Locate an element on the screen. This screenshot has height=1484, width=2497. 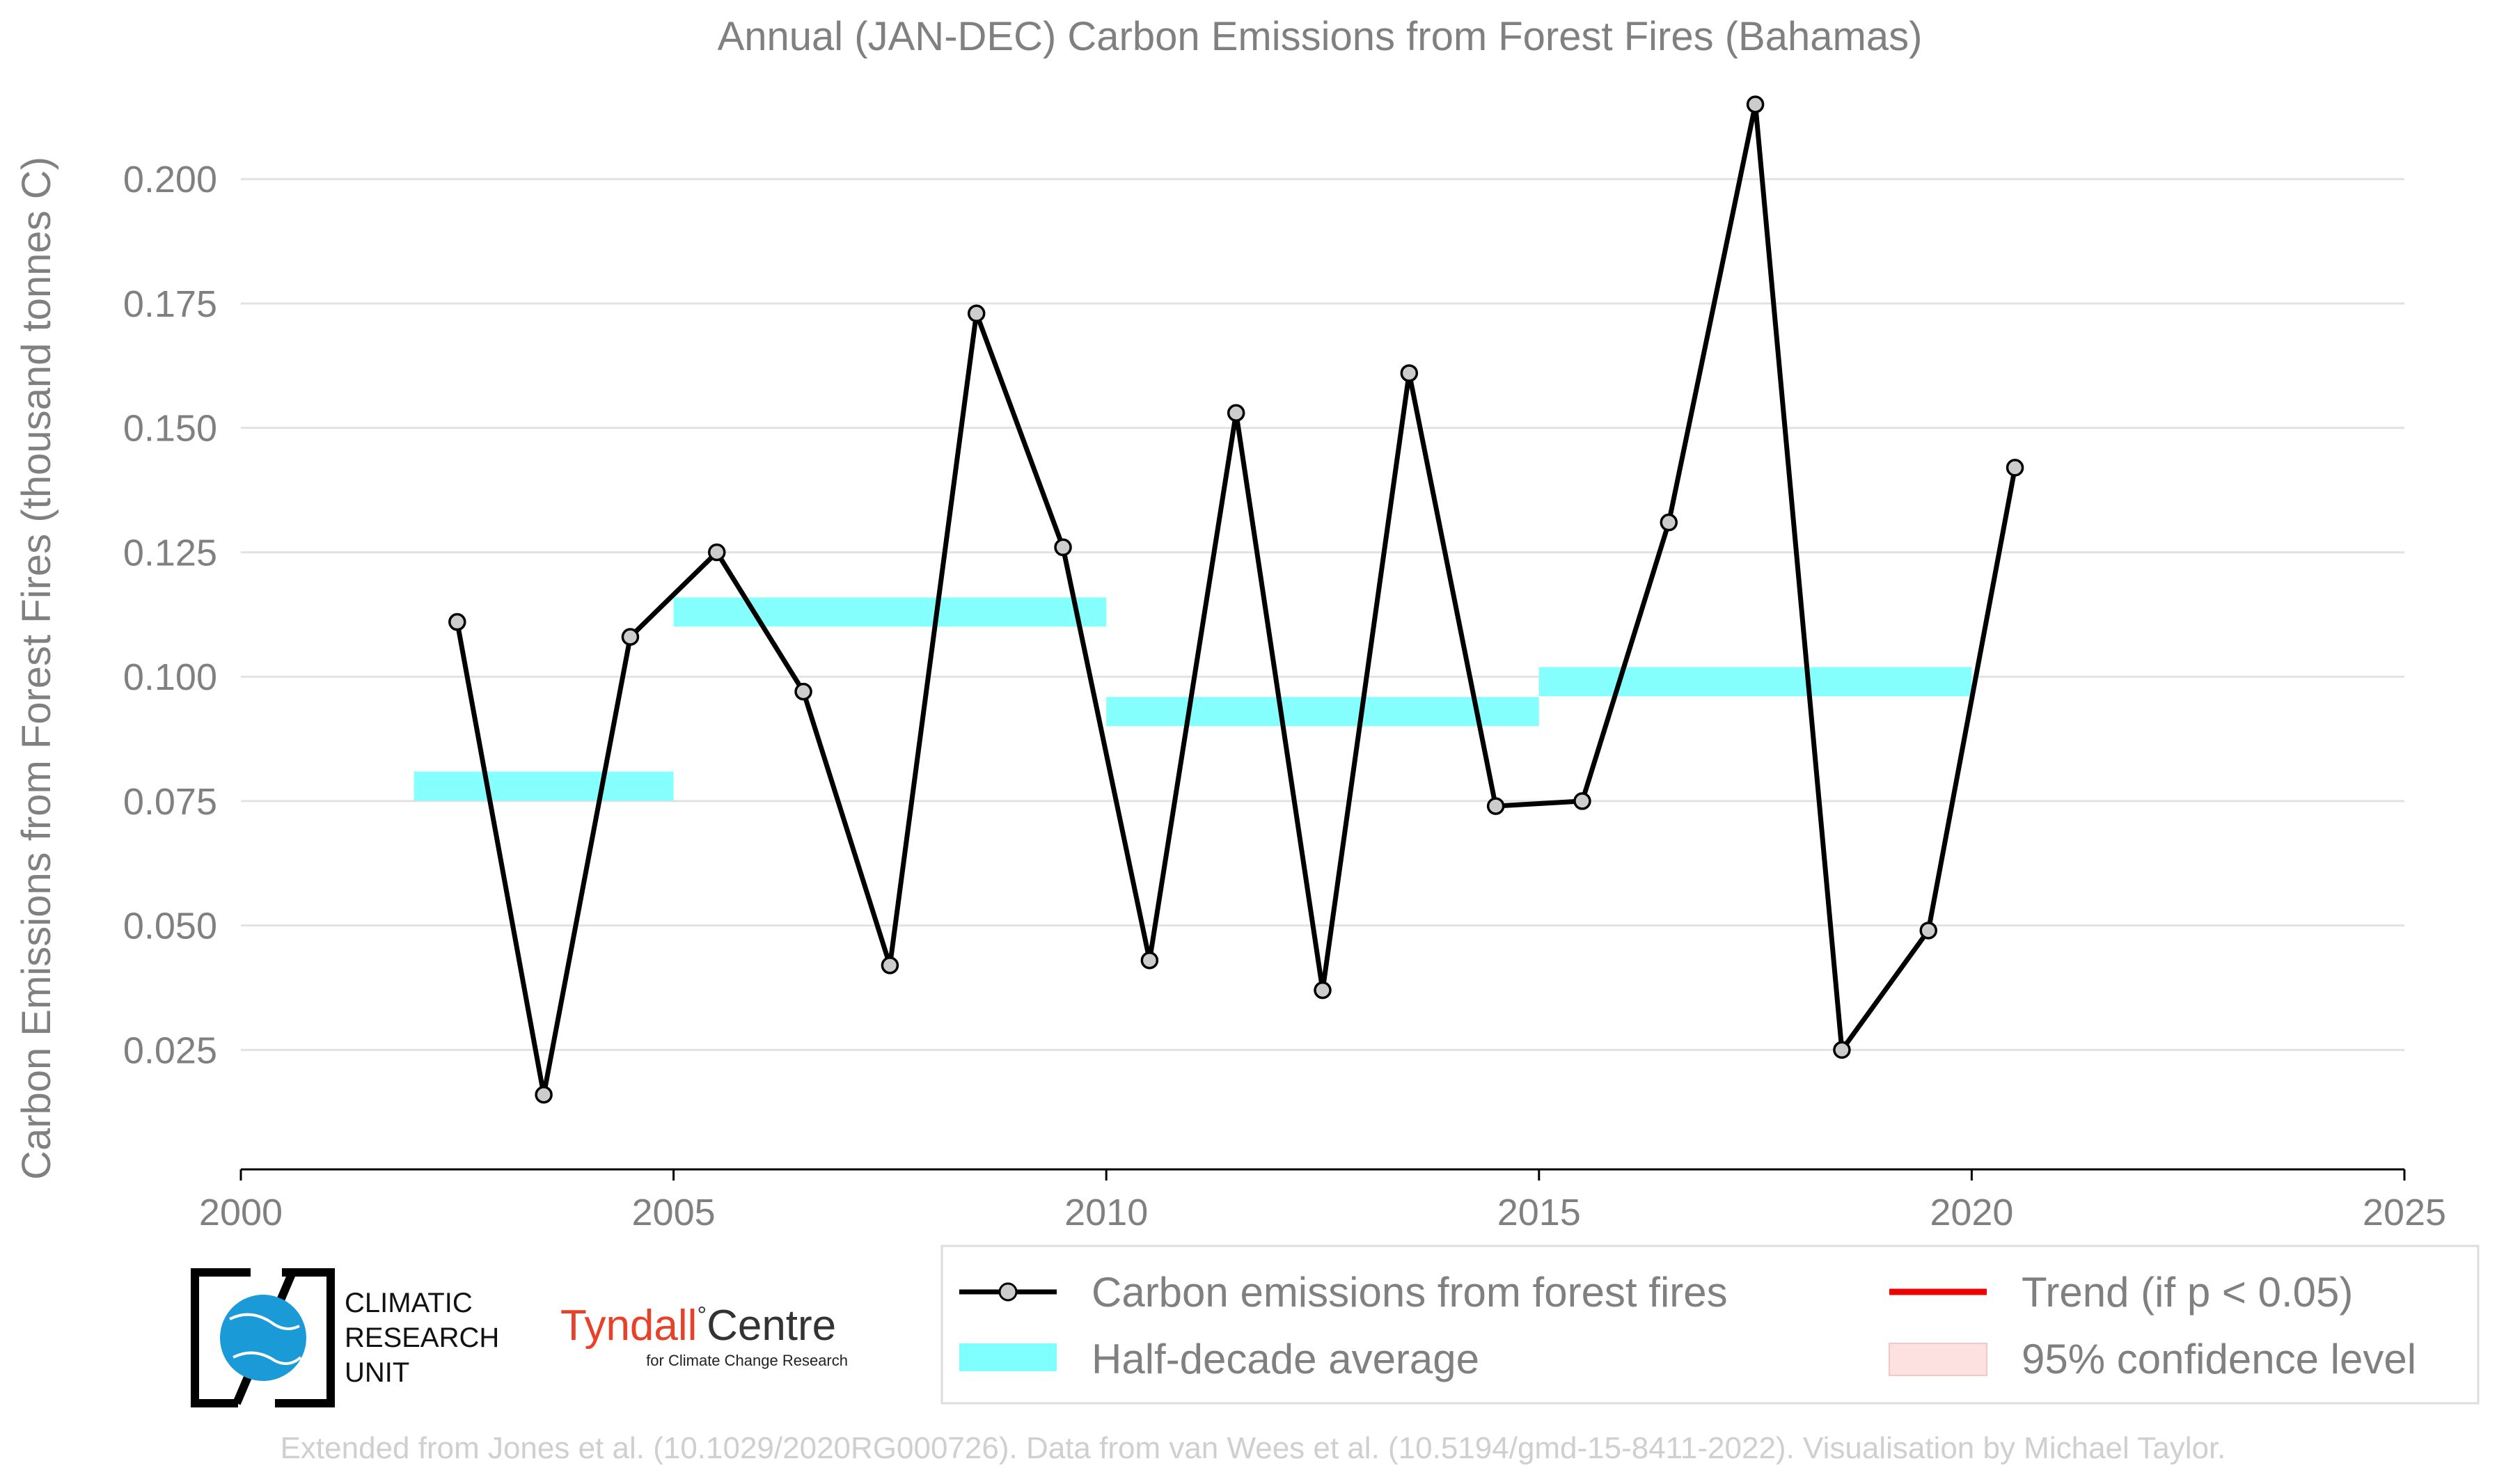
y-tick-label: 0.200 is located at coordinates (170, 179).